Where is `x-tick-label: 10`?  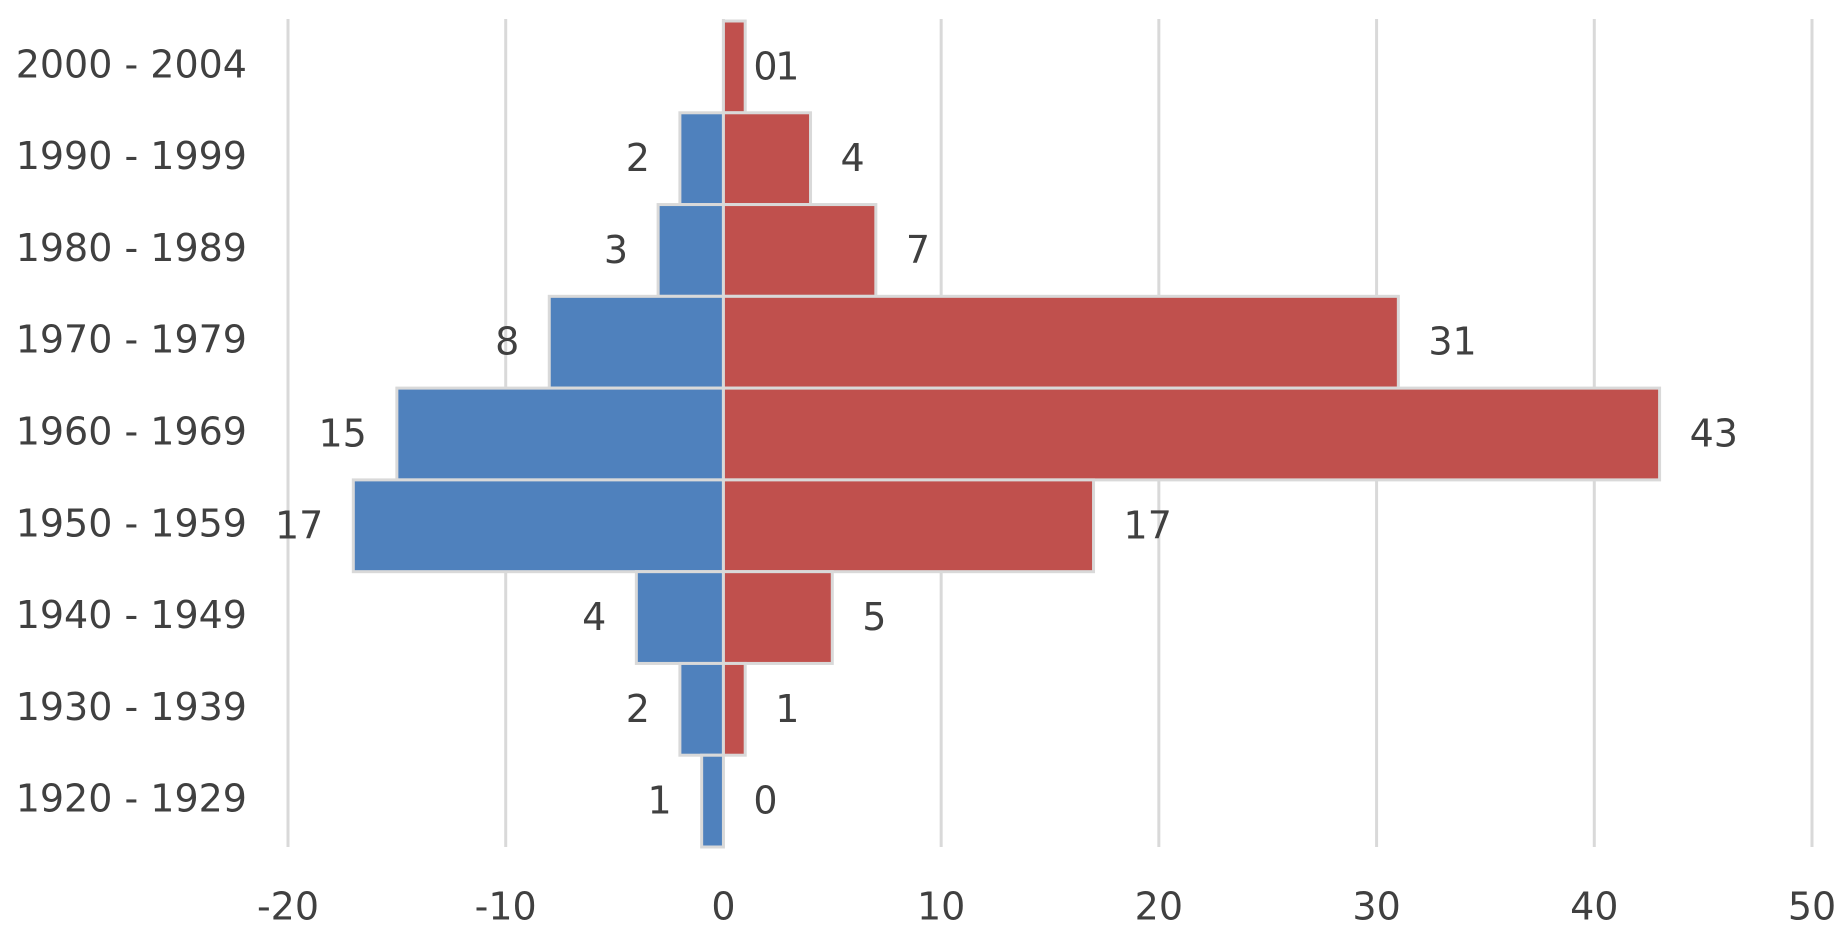 x-tick-label: 10 is located at coordinates (941, 907).